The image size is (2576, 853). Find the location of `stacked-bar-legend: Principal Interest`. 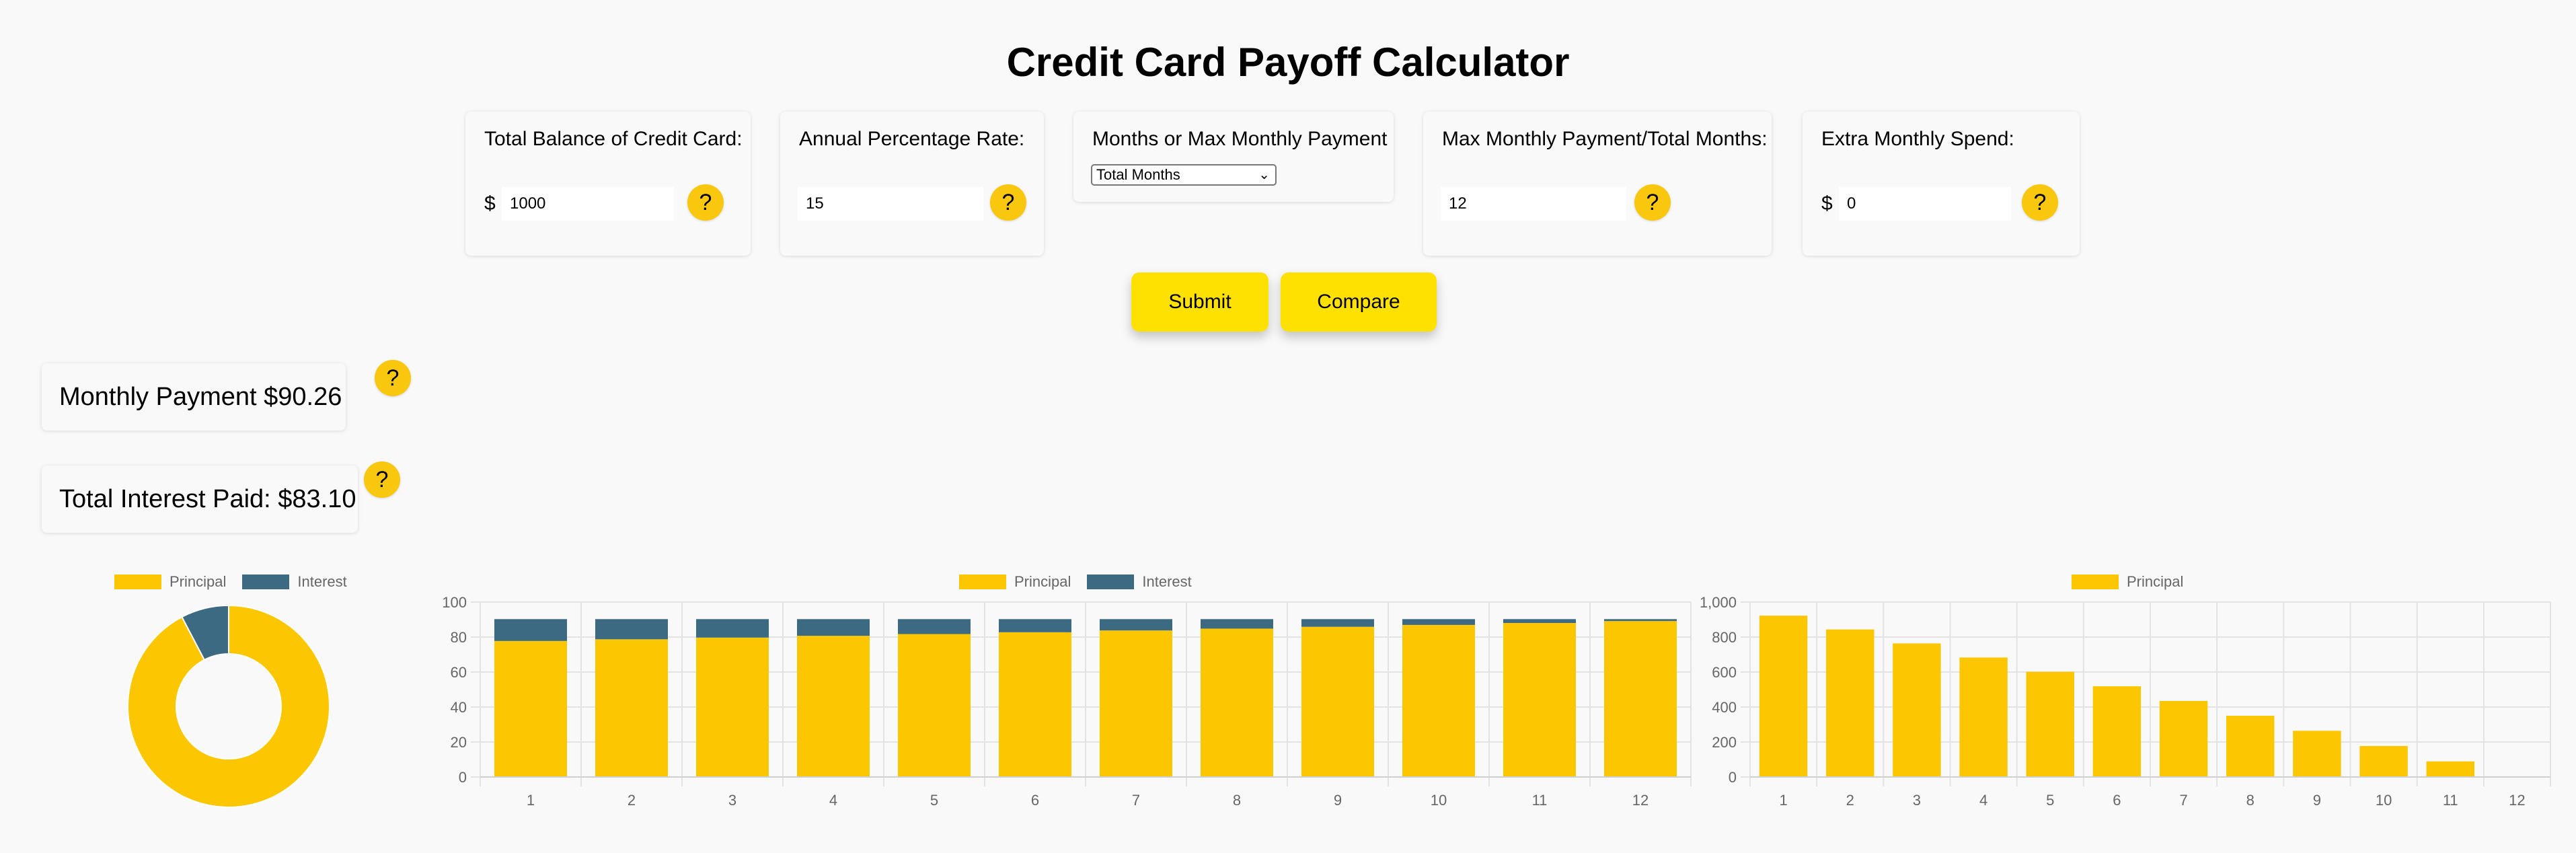

stacked-bar-legend: Principal Interest is located at coordinates (1083, 582).